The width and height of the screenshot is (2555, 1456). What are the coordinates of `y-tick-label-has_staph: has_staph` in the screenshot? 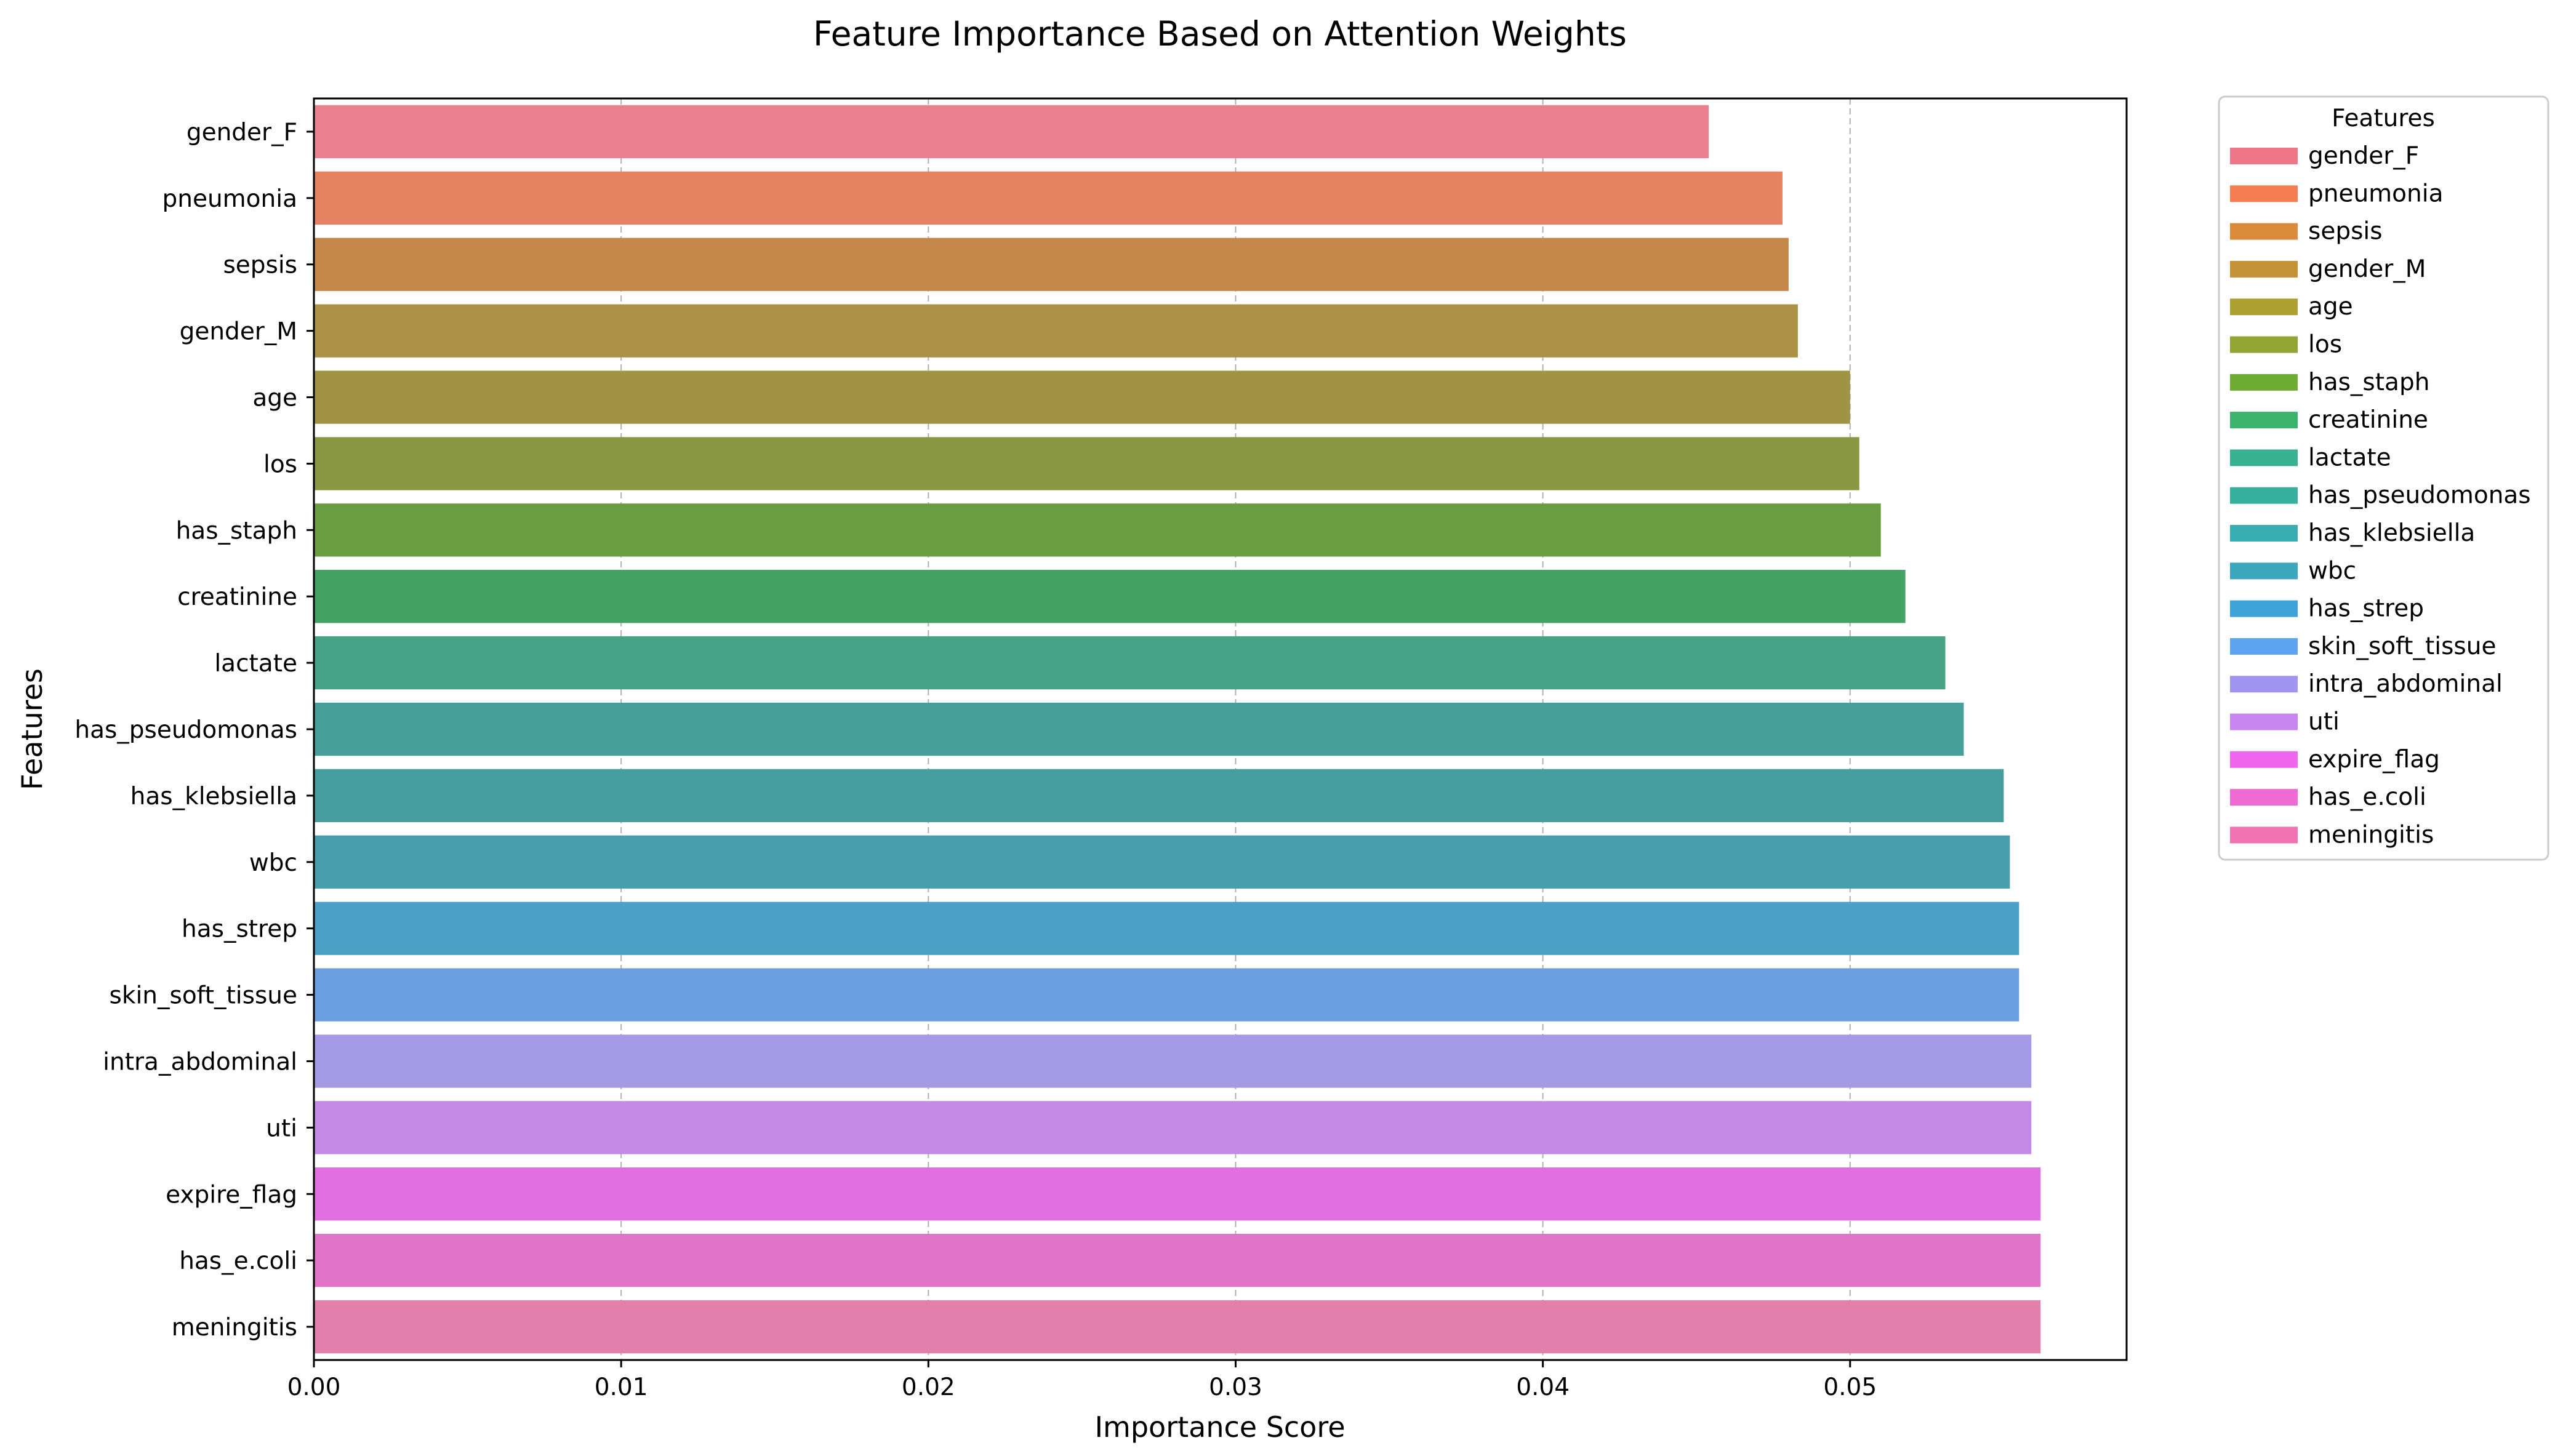 It's located at (237, 531).